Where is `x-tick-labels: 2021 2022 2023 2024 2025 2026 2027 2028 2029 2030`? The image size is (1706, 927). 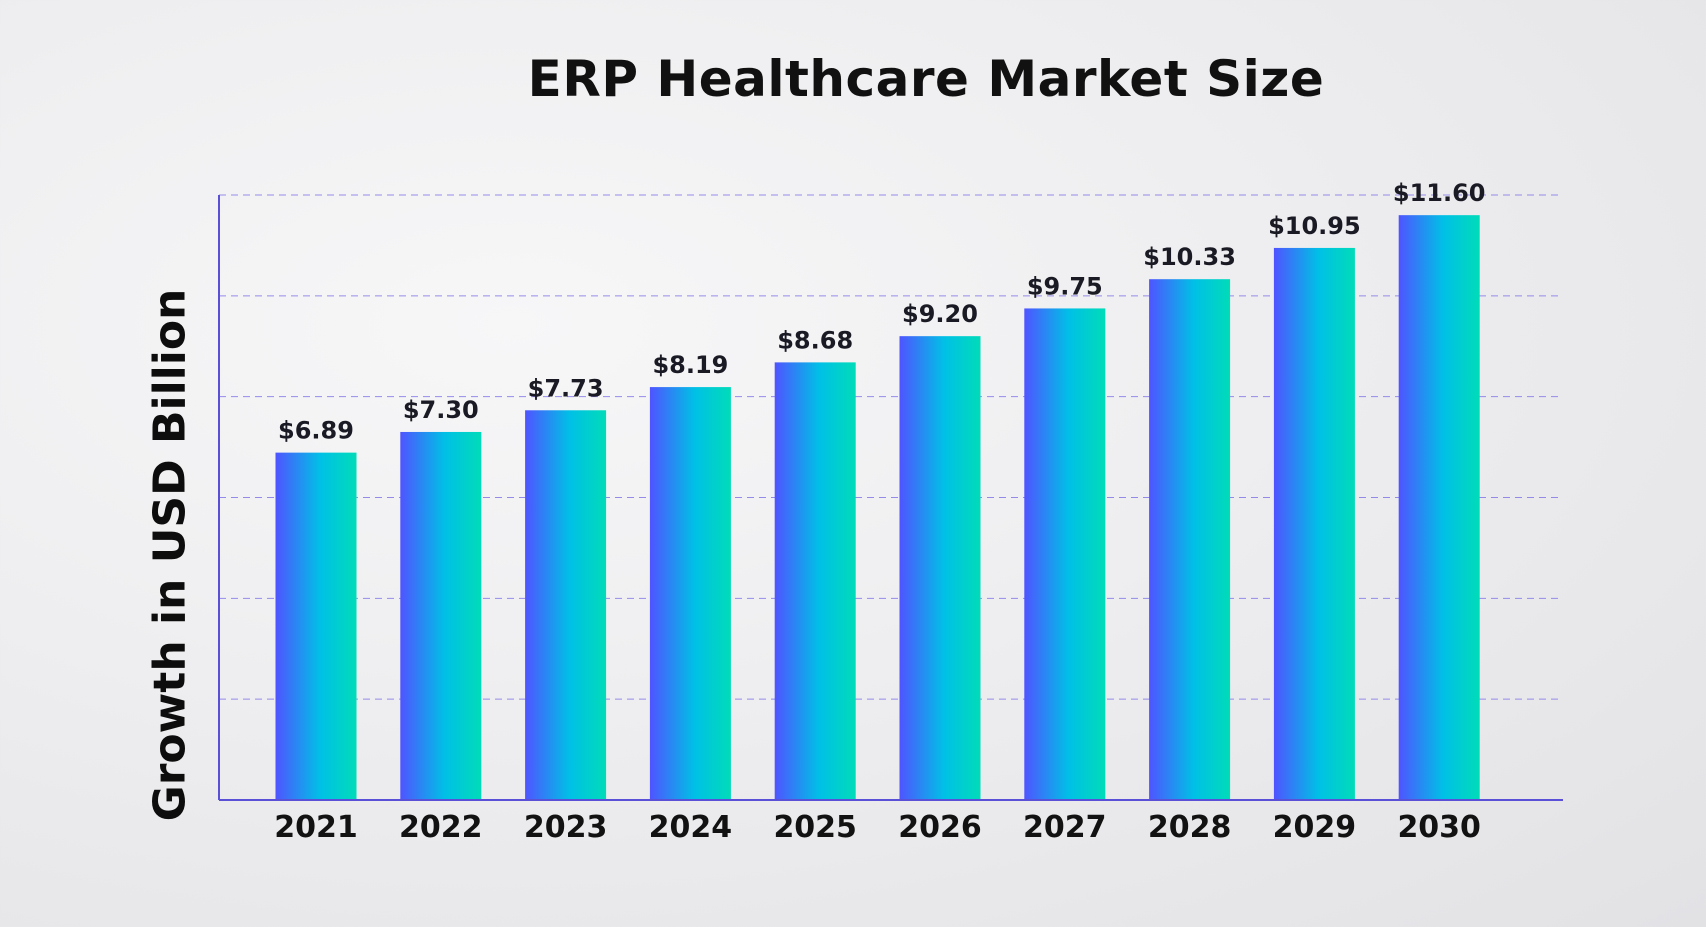
x-tick-labels: 2021 2022 2023 2024 2025 2026 2027 2028 2029 2030 is located at coordinates (877, 827).